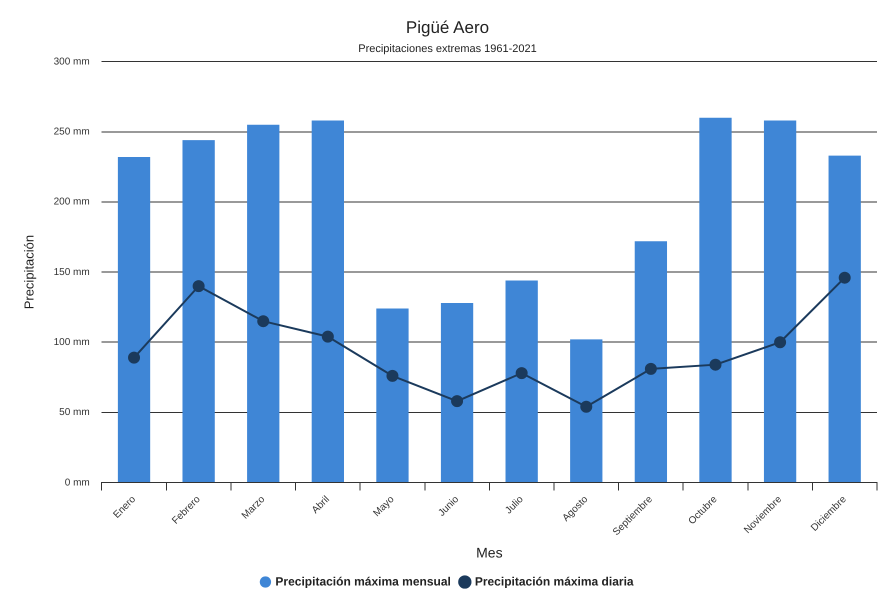 This screenshot has width=895, height=612. Describe the element at coordinates (72, 272) in the screenshot. I see `y-tick-label: 150 mm` at that location.